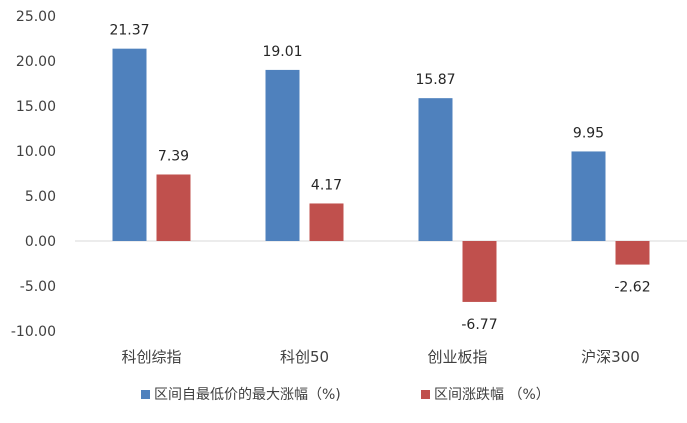 This screenshot has height=423, width=687. Describe the element at coordinates (304, 357) in the screenshot. I see `category-label: 科创50` at that location.